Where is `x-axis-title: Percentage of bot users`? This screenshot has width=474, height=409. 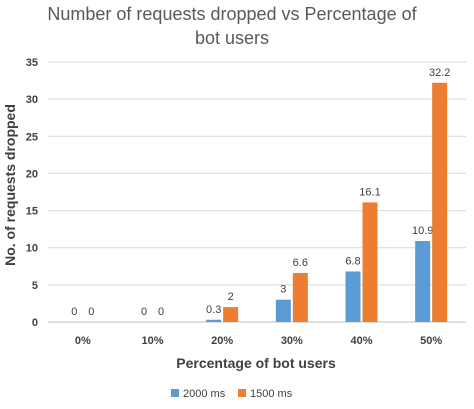
x-axis-title: Percentage of bot users is located at coordinates (256, 363).